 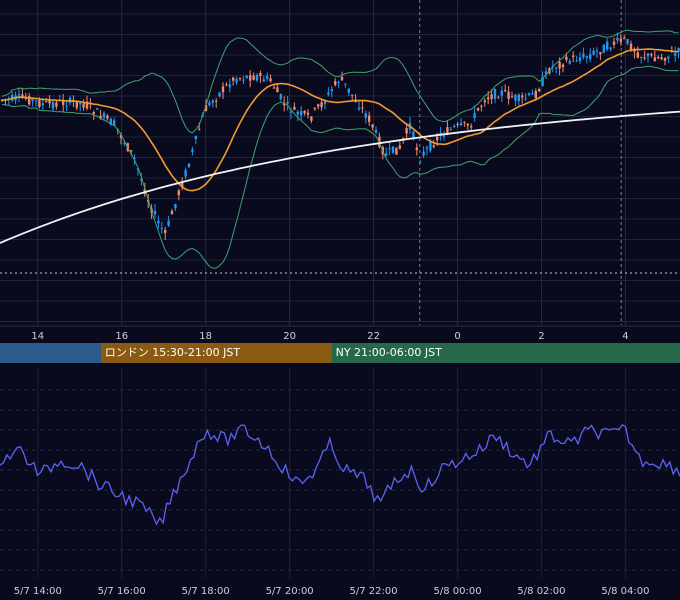 What do you see at coordinates (172, 352) in the screenshot?
I see `session-label-london: ロンドン 15:30-21:00 JST` at bounding box center [172, 352].